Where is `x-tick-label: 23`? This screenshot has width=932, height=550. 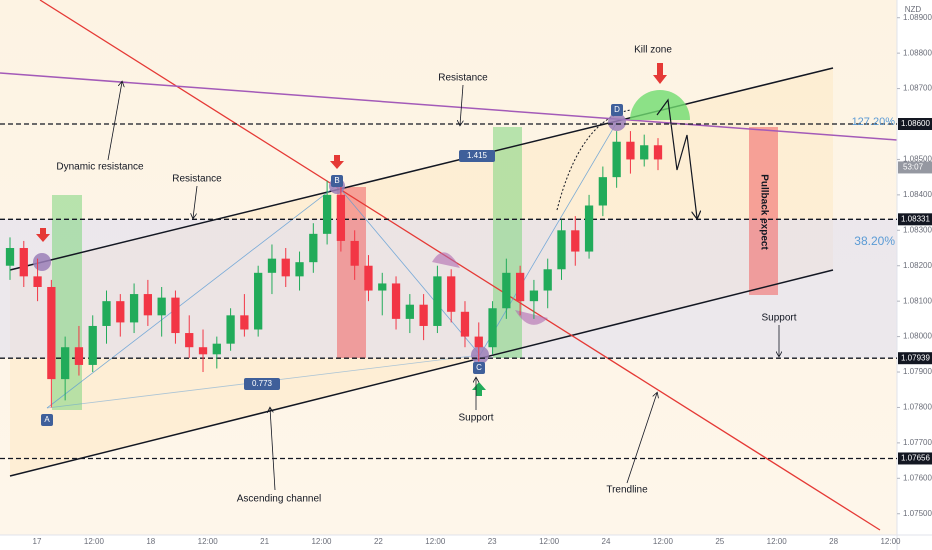
x-tick-label: 23 is located at coordinates (492, 541).